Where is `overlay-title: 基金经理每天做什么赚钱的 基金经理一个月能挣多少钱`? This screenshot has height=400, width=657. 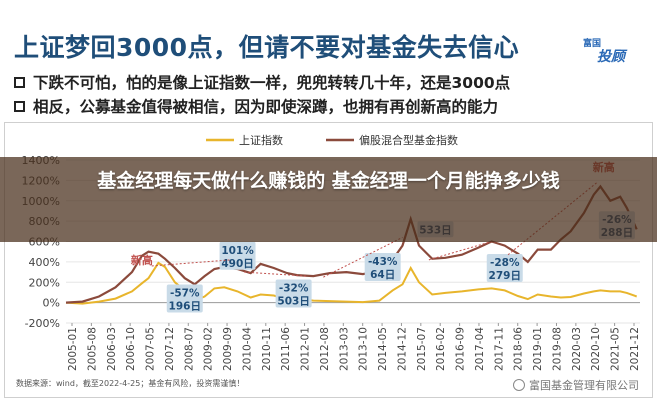
overlay-title: 基金经理每天做什么赚钱的 基金经理一个月能挣多少钱 is located at coordinates (328, 181).